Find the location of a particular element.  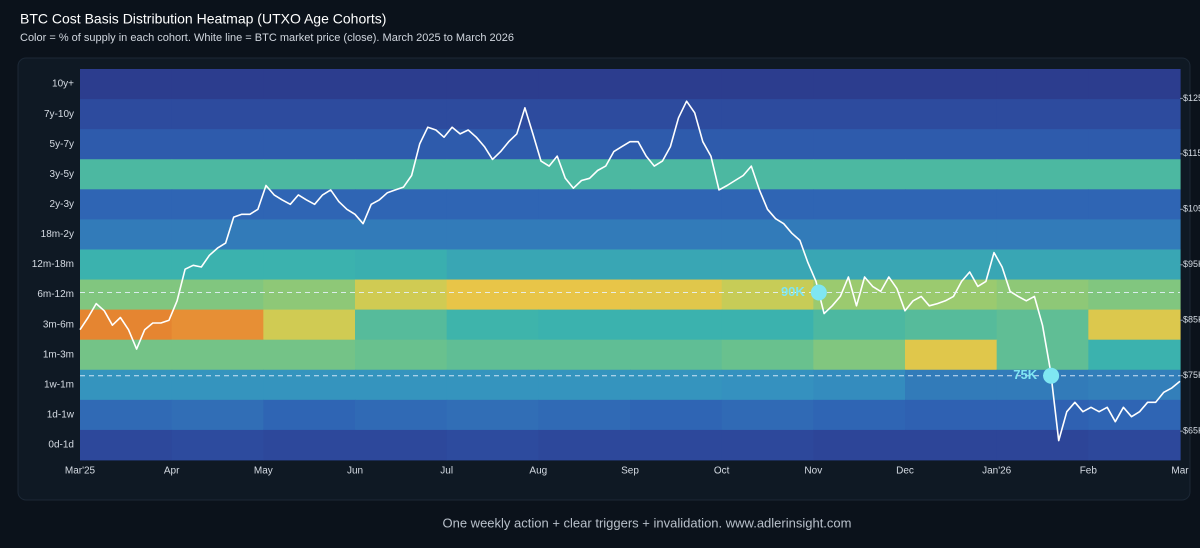

x-tick-label: Mar is located at coordinates (1180, 471).